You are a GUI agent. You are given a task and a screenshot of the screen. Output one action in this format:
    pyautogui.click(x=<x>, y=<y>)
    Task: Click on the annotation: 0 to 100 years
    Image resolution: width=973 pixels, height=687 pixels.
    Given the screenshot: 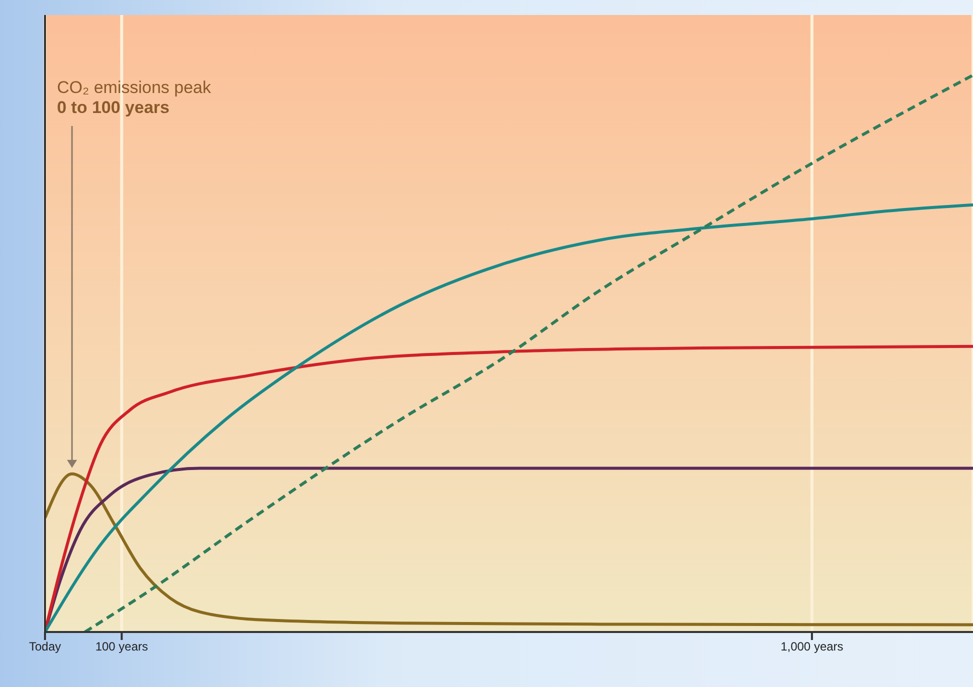 What is the action you would take?
    pyautogui.click(x=113, y=108)
    